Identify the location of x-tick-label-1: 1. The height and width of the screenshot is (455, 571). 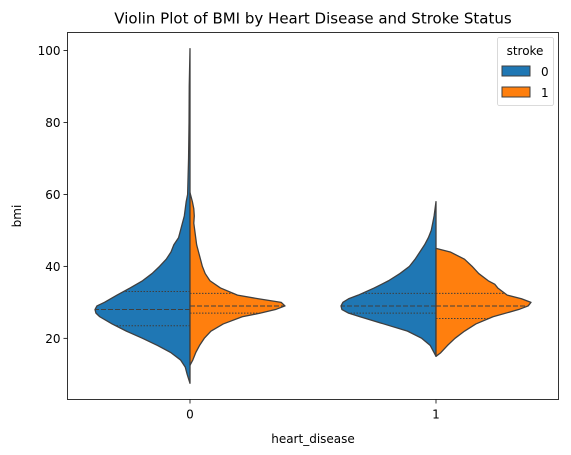
(436, 415).